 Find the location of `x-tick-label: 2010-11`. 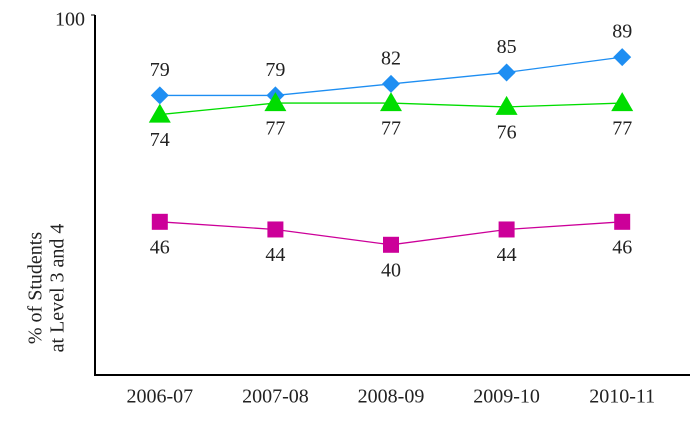

x-tick-label: 2010-11 is located at coordinates (622, 397).